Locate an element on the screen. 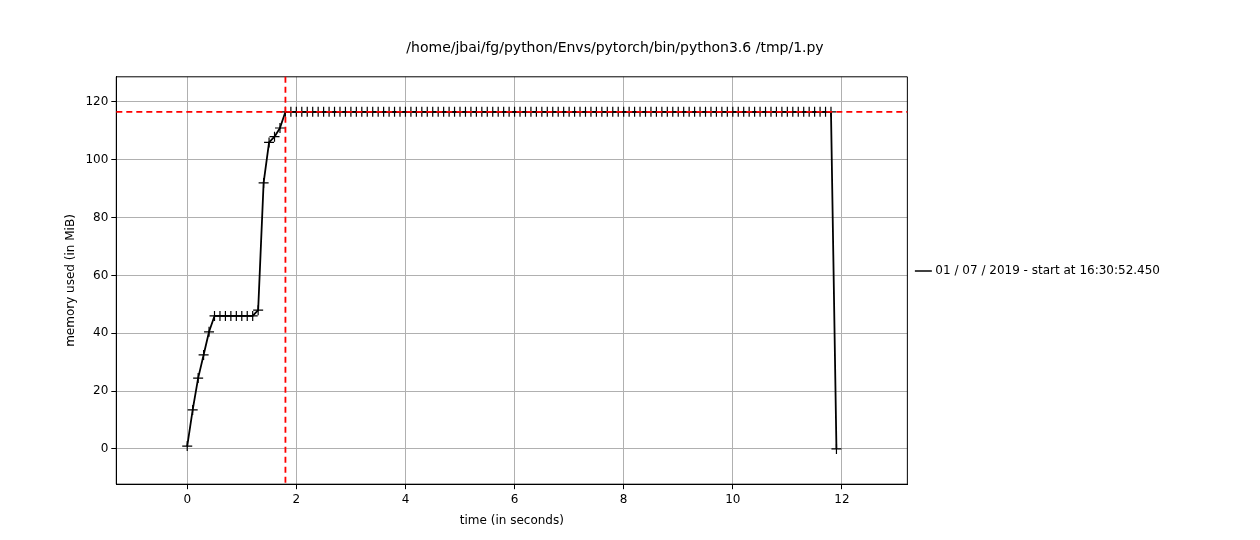 The image size is (1260, 540). x-tick-label: 2 is located at coordinates (296, 498).